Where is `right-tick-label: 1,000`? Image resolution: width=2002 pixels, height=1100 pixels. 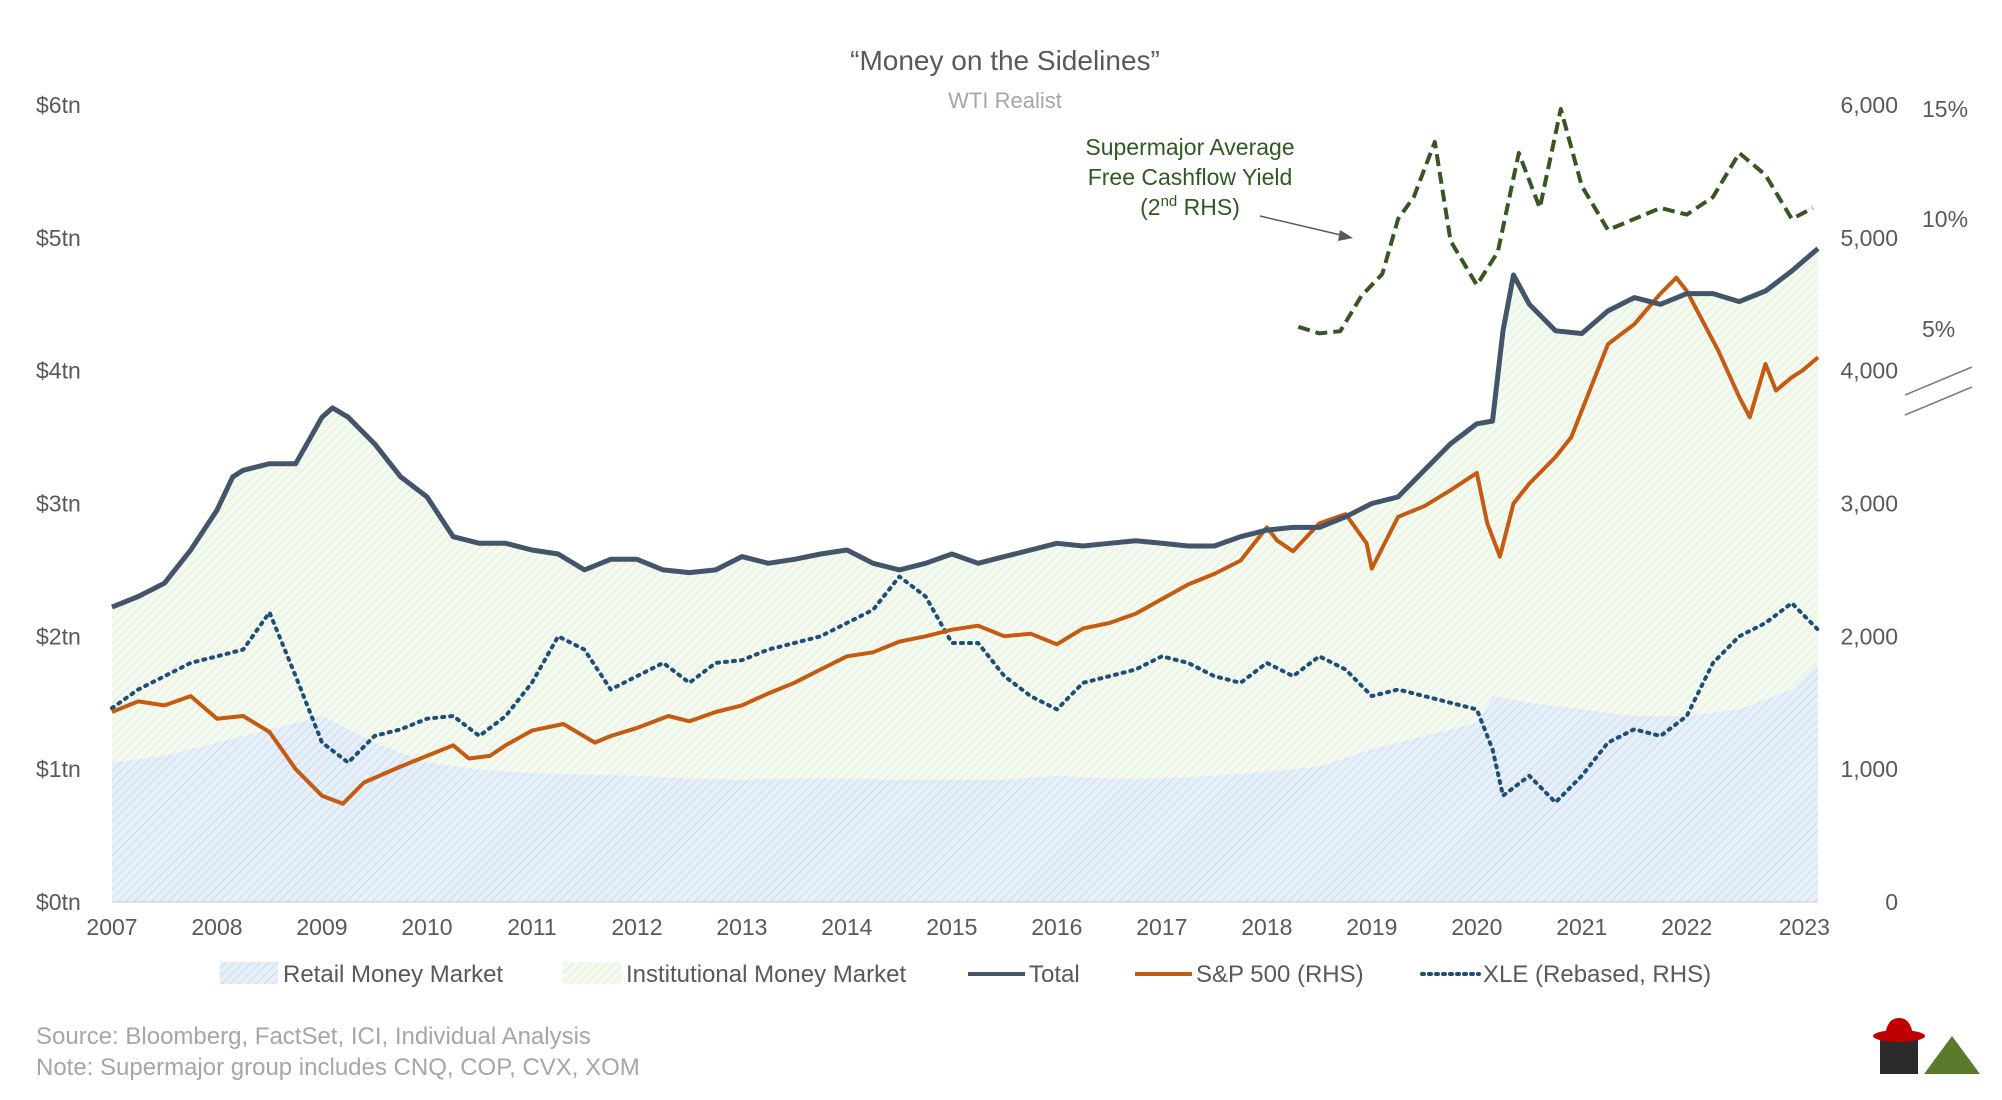 right-tick-label: 1,000 is located at coordinates (1869, 769).